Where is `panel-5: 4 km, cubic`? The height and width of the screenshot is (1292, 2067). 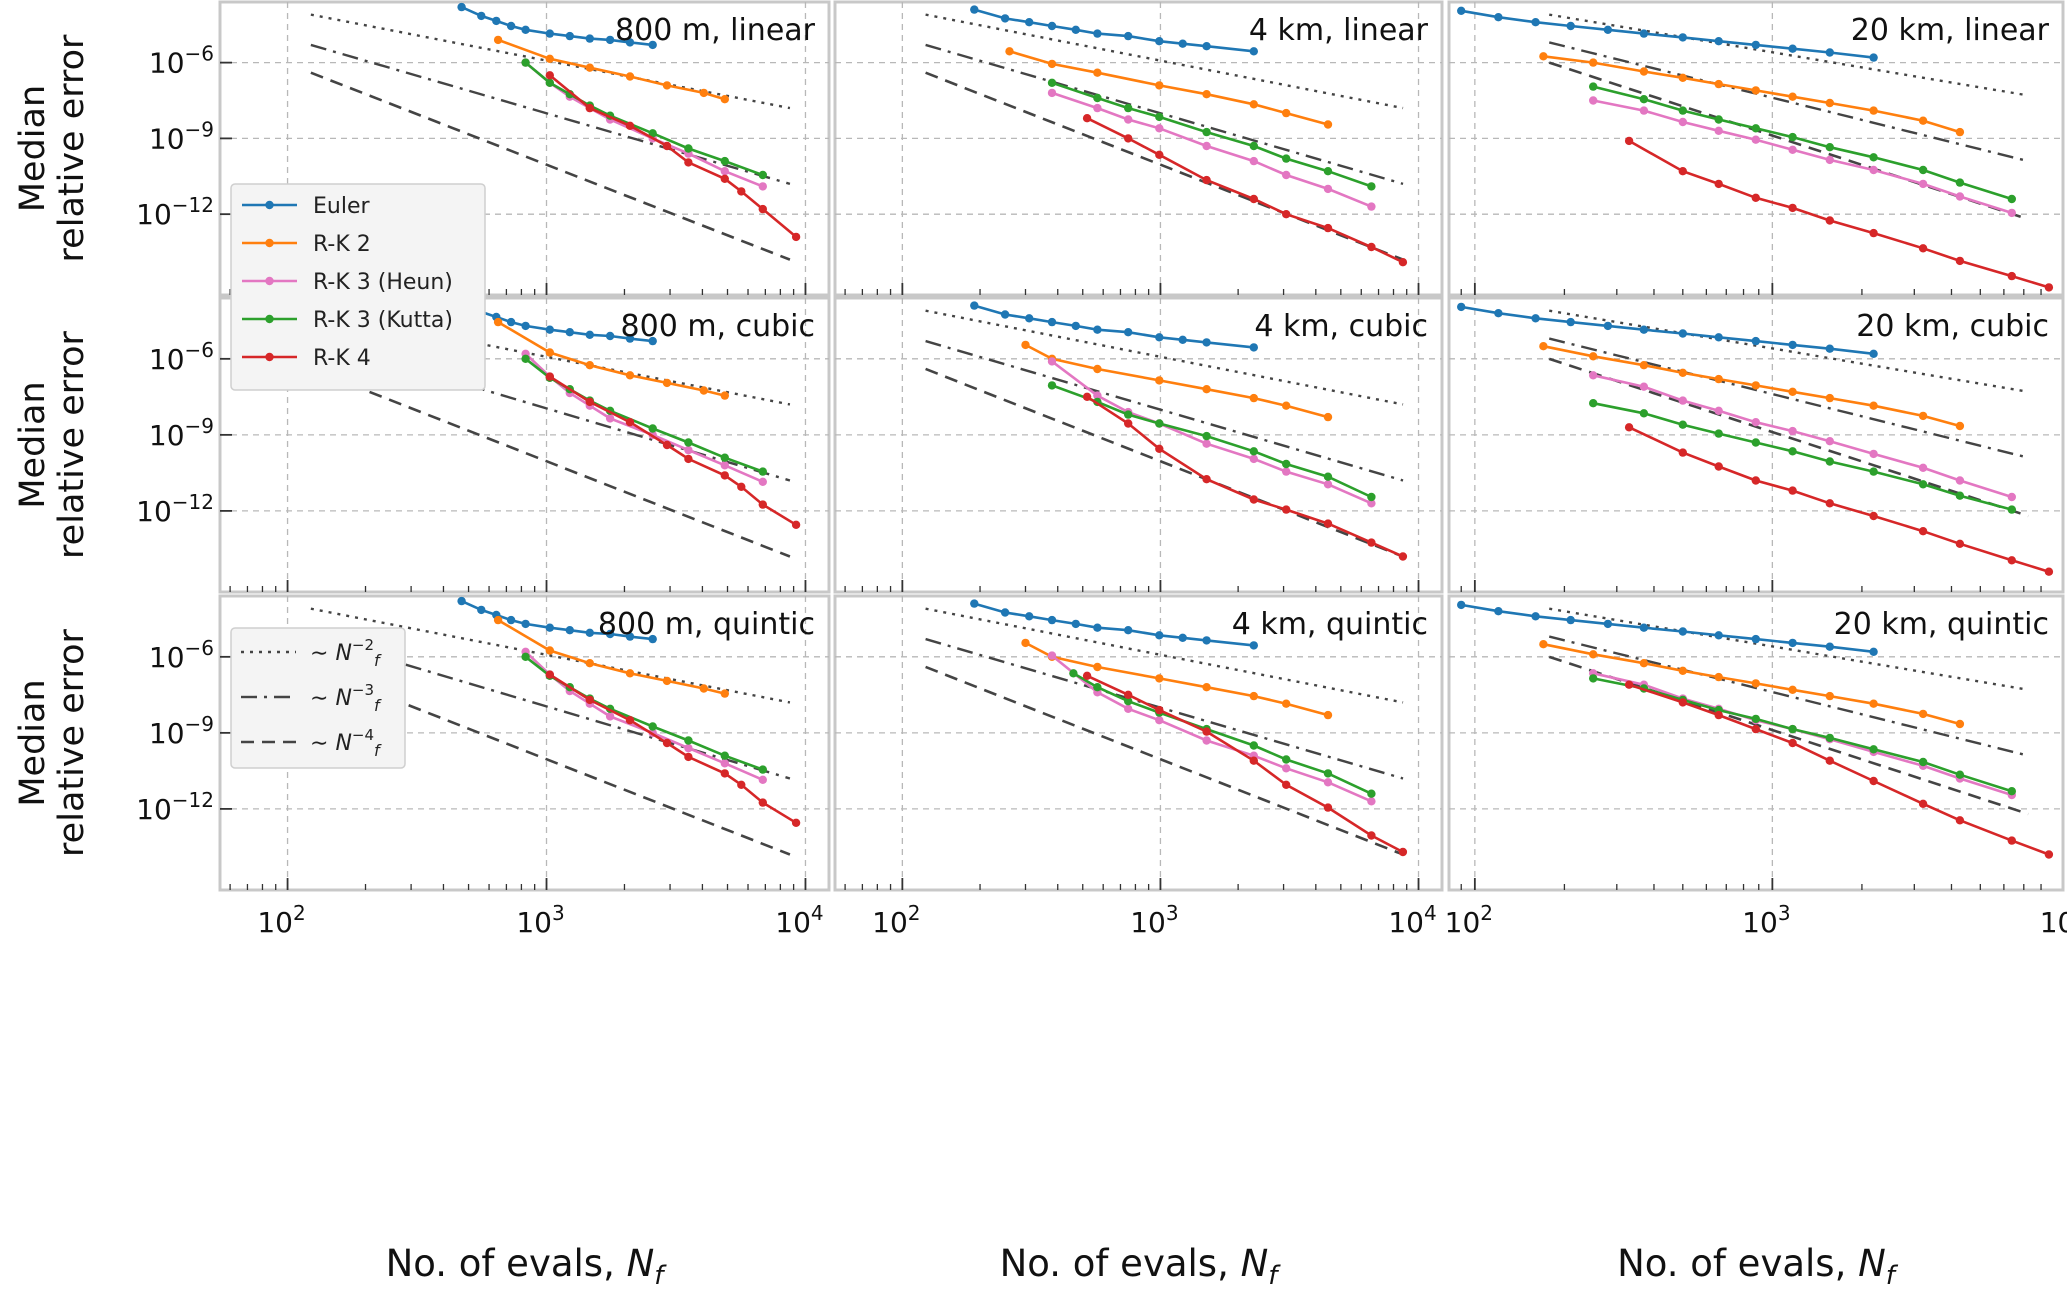 panel-5: 4 km, cubic is located at coordinates (1138, 445).